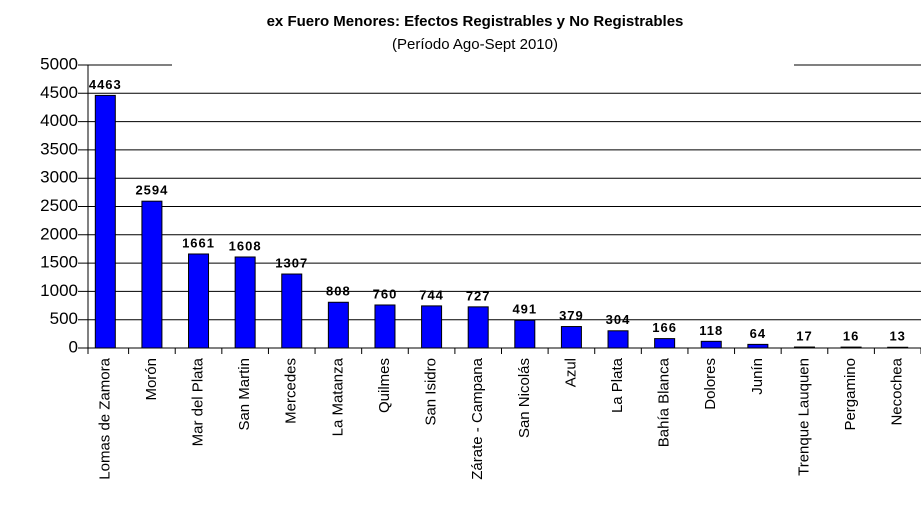  Describe the element at coordinates (757, 376) in the screenshot. I see `x-tick-label: Junín` at that location.